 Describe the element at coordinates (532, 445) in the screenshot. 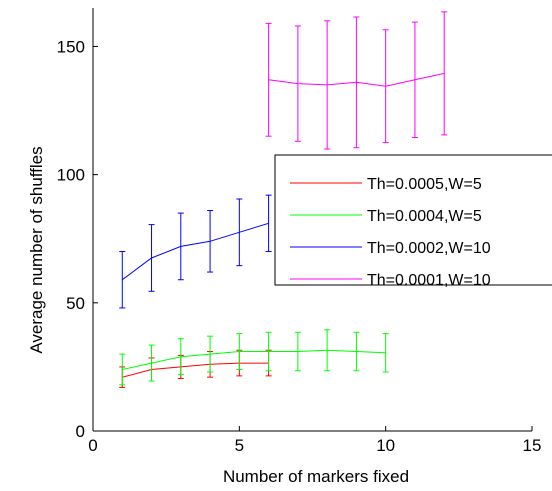

I see `x-tick-label: 15` at that location.